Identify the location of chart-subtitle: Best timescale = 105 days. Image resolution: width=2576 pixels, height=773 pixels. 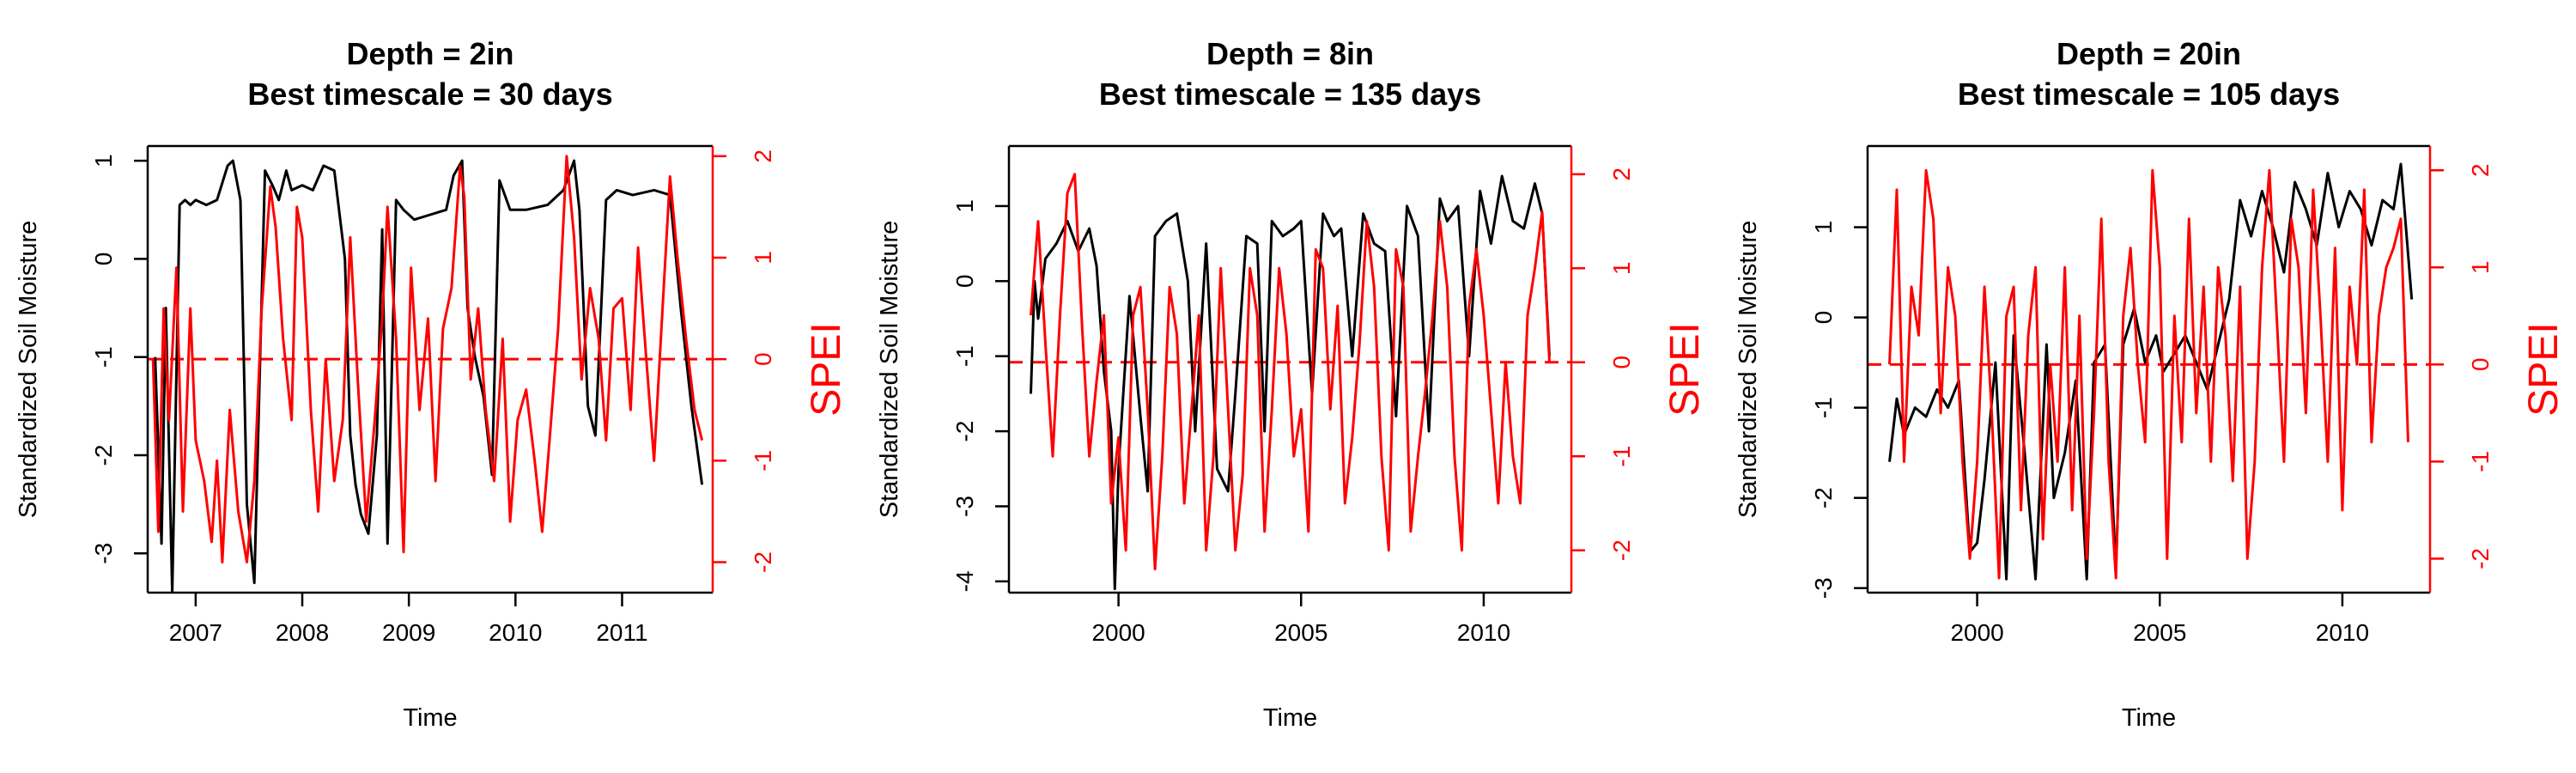
(2149, 94).